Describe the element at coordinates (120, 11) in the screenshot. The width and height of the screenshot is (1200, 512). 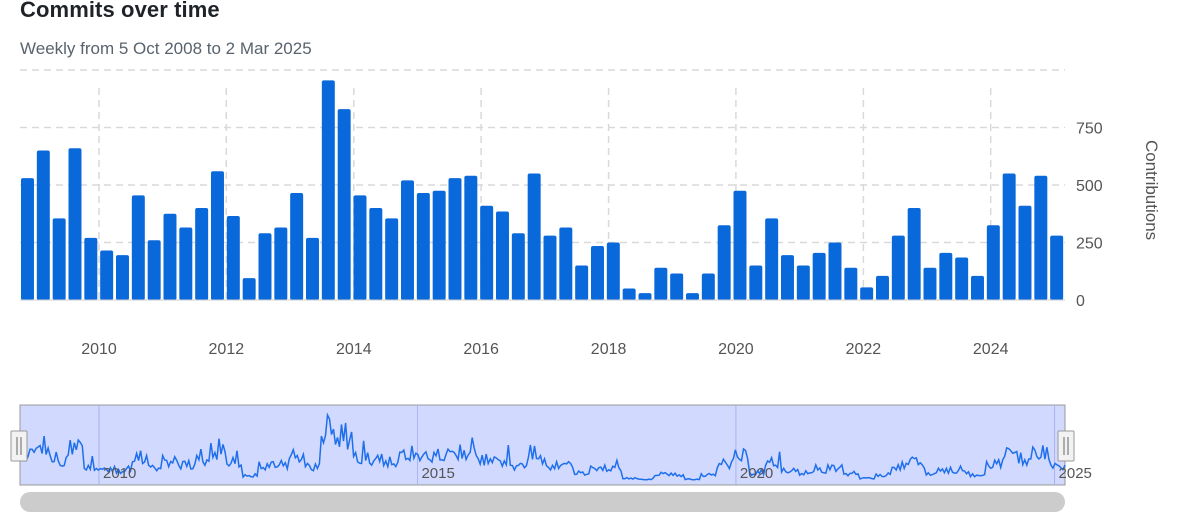
I see `chart-title: Commits over time` at that location.